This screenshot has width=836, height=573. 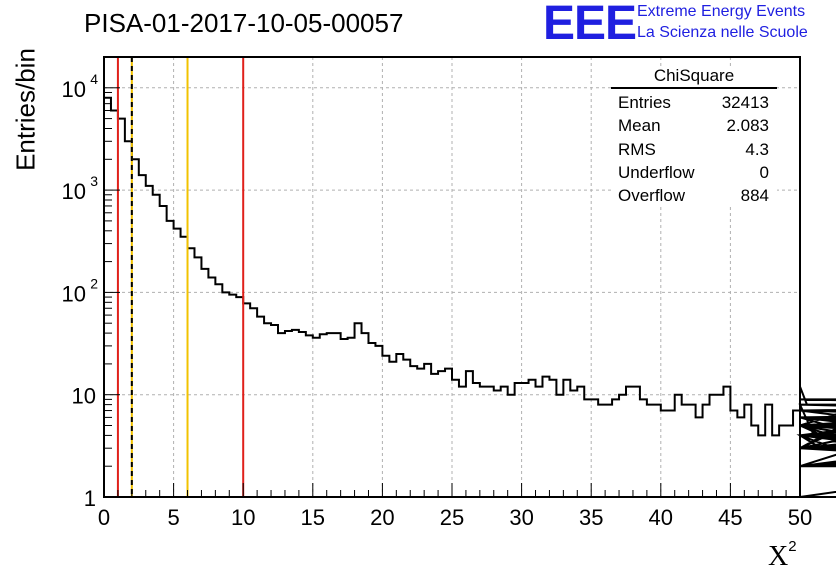 What do you see at coordinates (180, 277) in the screenshot?
I see `threshold-lines` at bounding box center [180, 277].